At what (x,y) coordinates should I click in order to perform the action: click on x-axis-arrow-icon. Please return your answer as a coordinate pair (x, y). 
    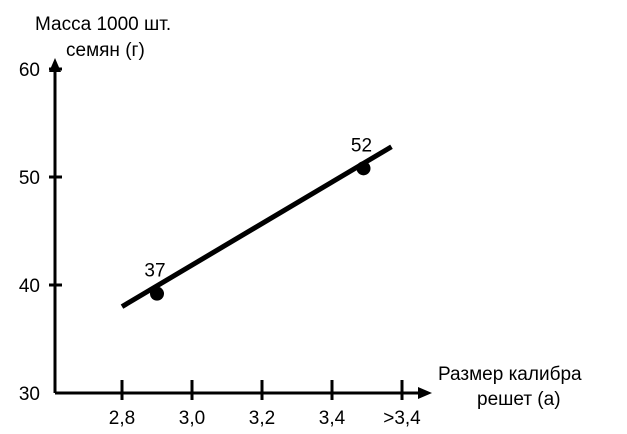
    Looking at the image, I should click on (425, 393).